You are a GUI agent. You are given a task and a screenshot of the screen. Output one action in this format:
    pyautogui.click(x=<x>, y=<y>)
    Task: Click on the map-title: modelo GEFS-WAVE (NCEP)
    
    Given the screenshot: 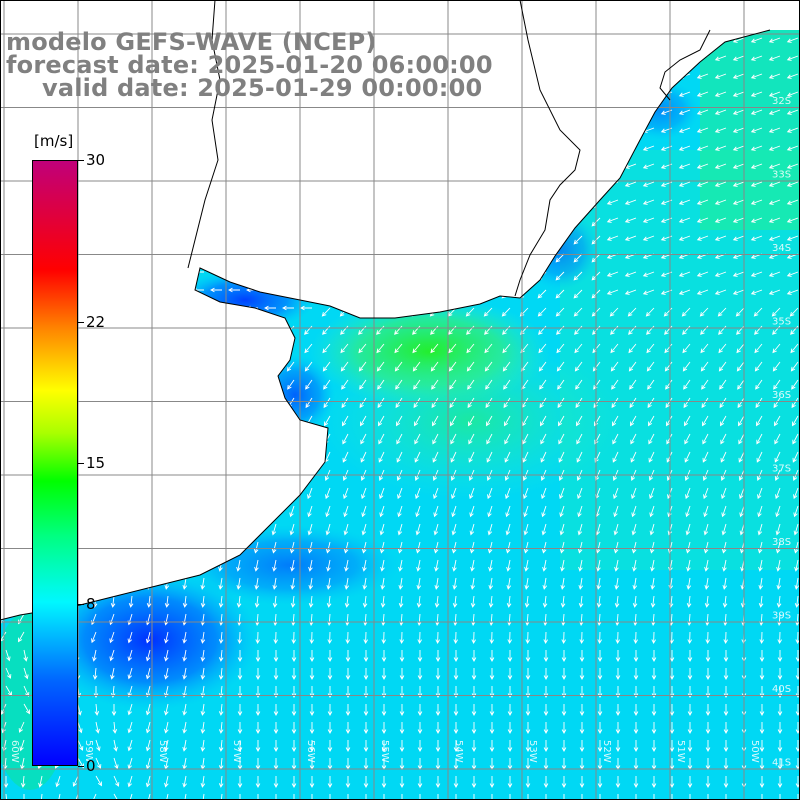 What is the action you would take?
    pyautogui.click(x=191, y=42)
    